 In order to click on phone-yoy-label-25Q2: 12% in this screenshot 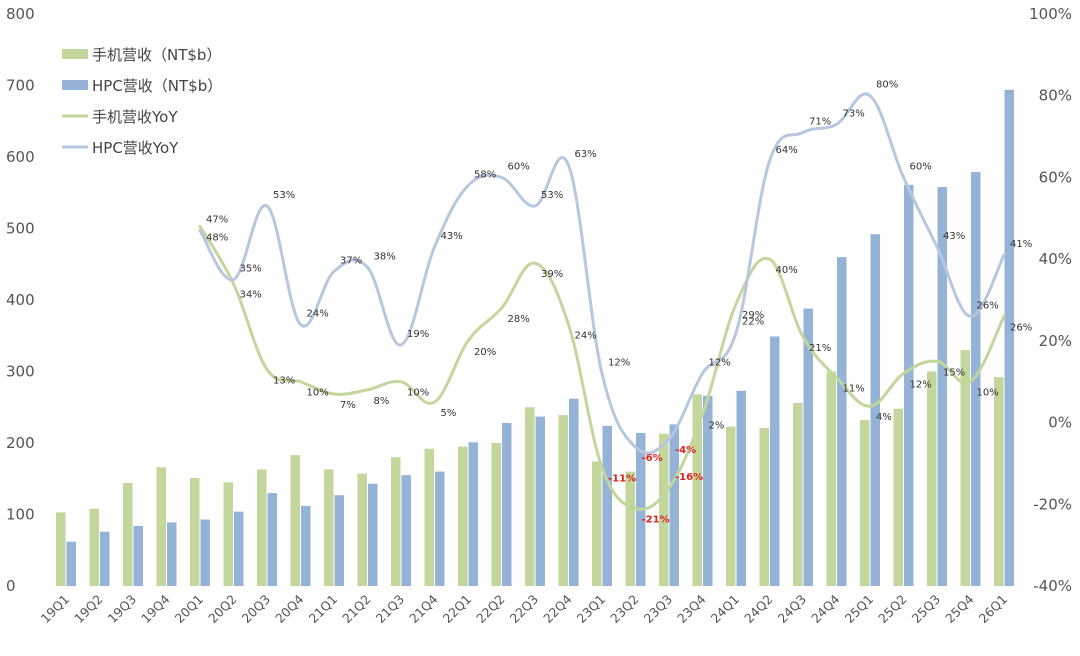, I will do `click(921, 385)`.